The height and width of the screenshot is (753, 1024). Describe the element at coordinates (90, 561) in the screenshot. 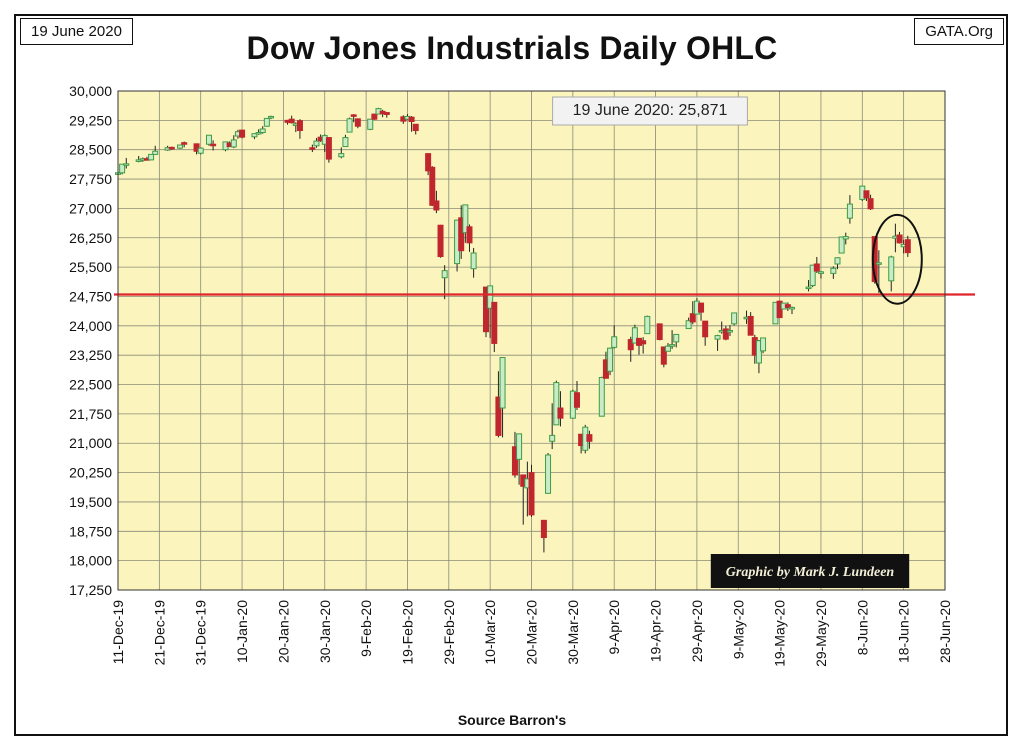

I see `y-tick-label: 18,000` at that location.